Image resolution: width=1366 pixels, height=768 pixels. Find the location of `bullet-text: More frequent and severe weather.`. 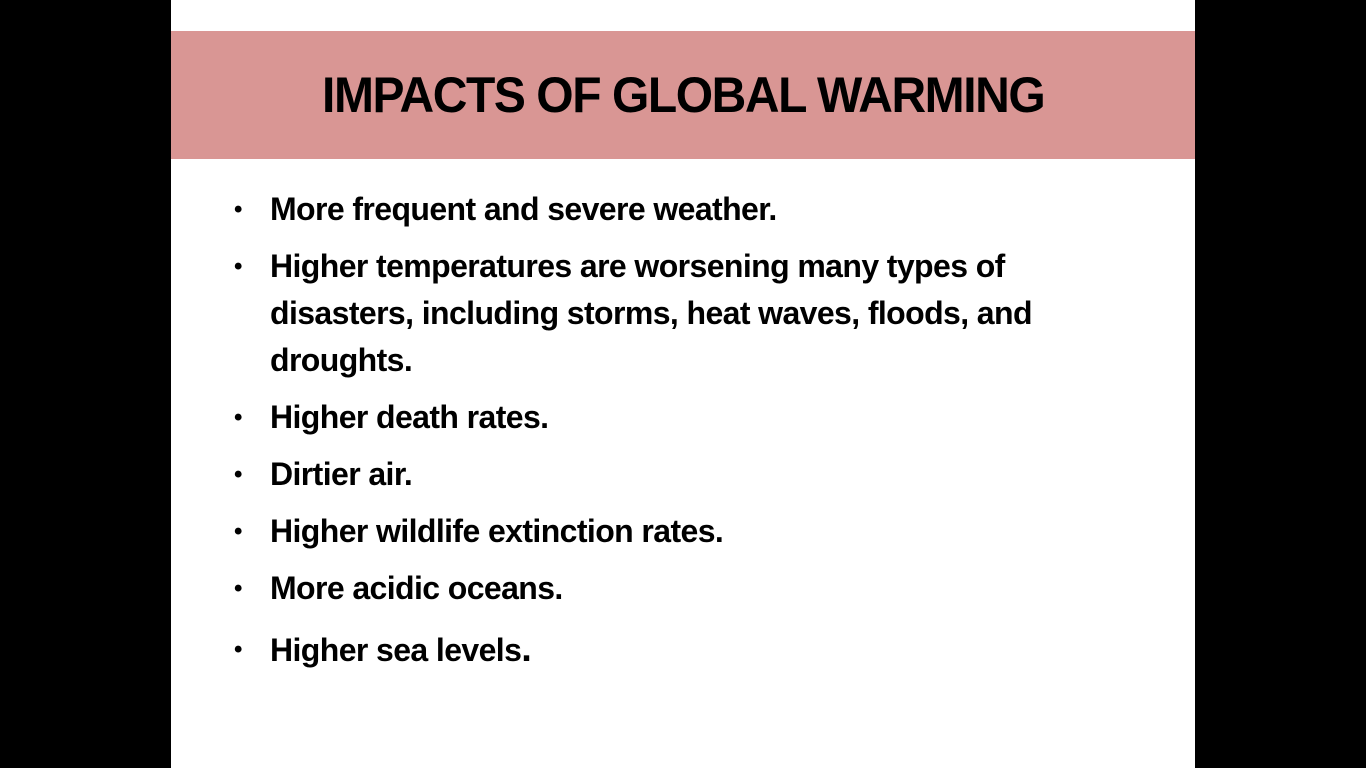

bullet-text: More frequent and severe weather. is located at coordinates (523, 209).